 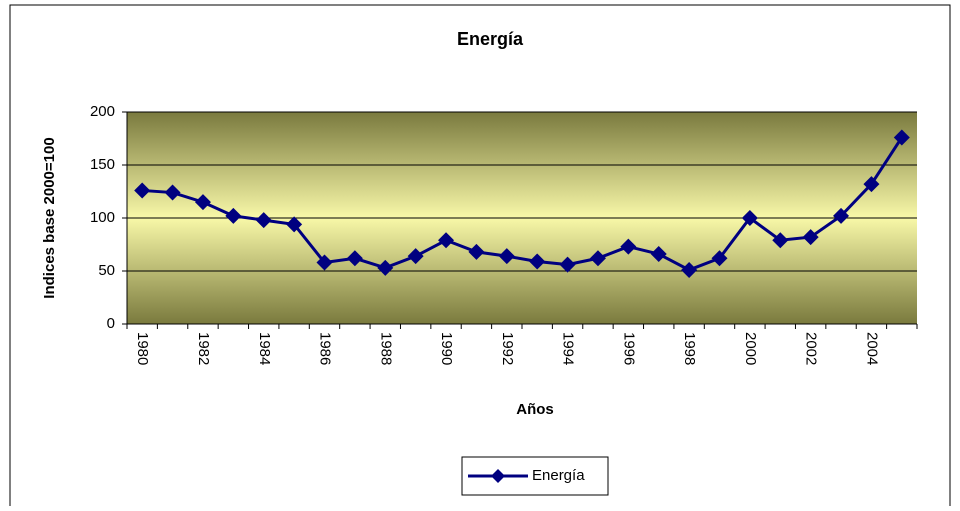 I want to click on x-tick-label: 1980, so click(x=142, y=348).